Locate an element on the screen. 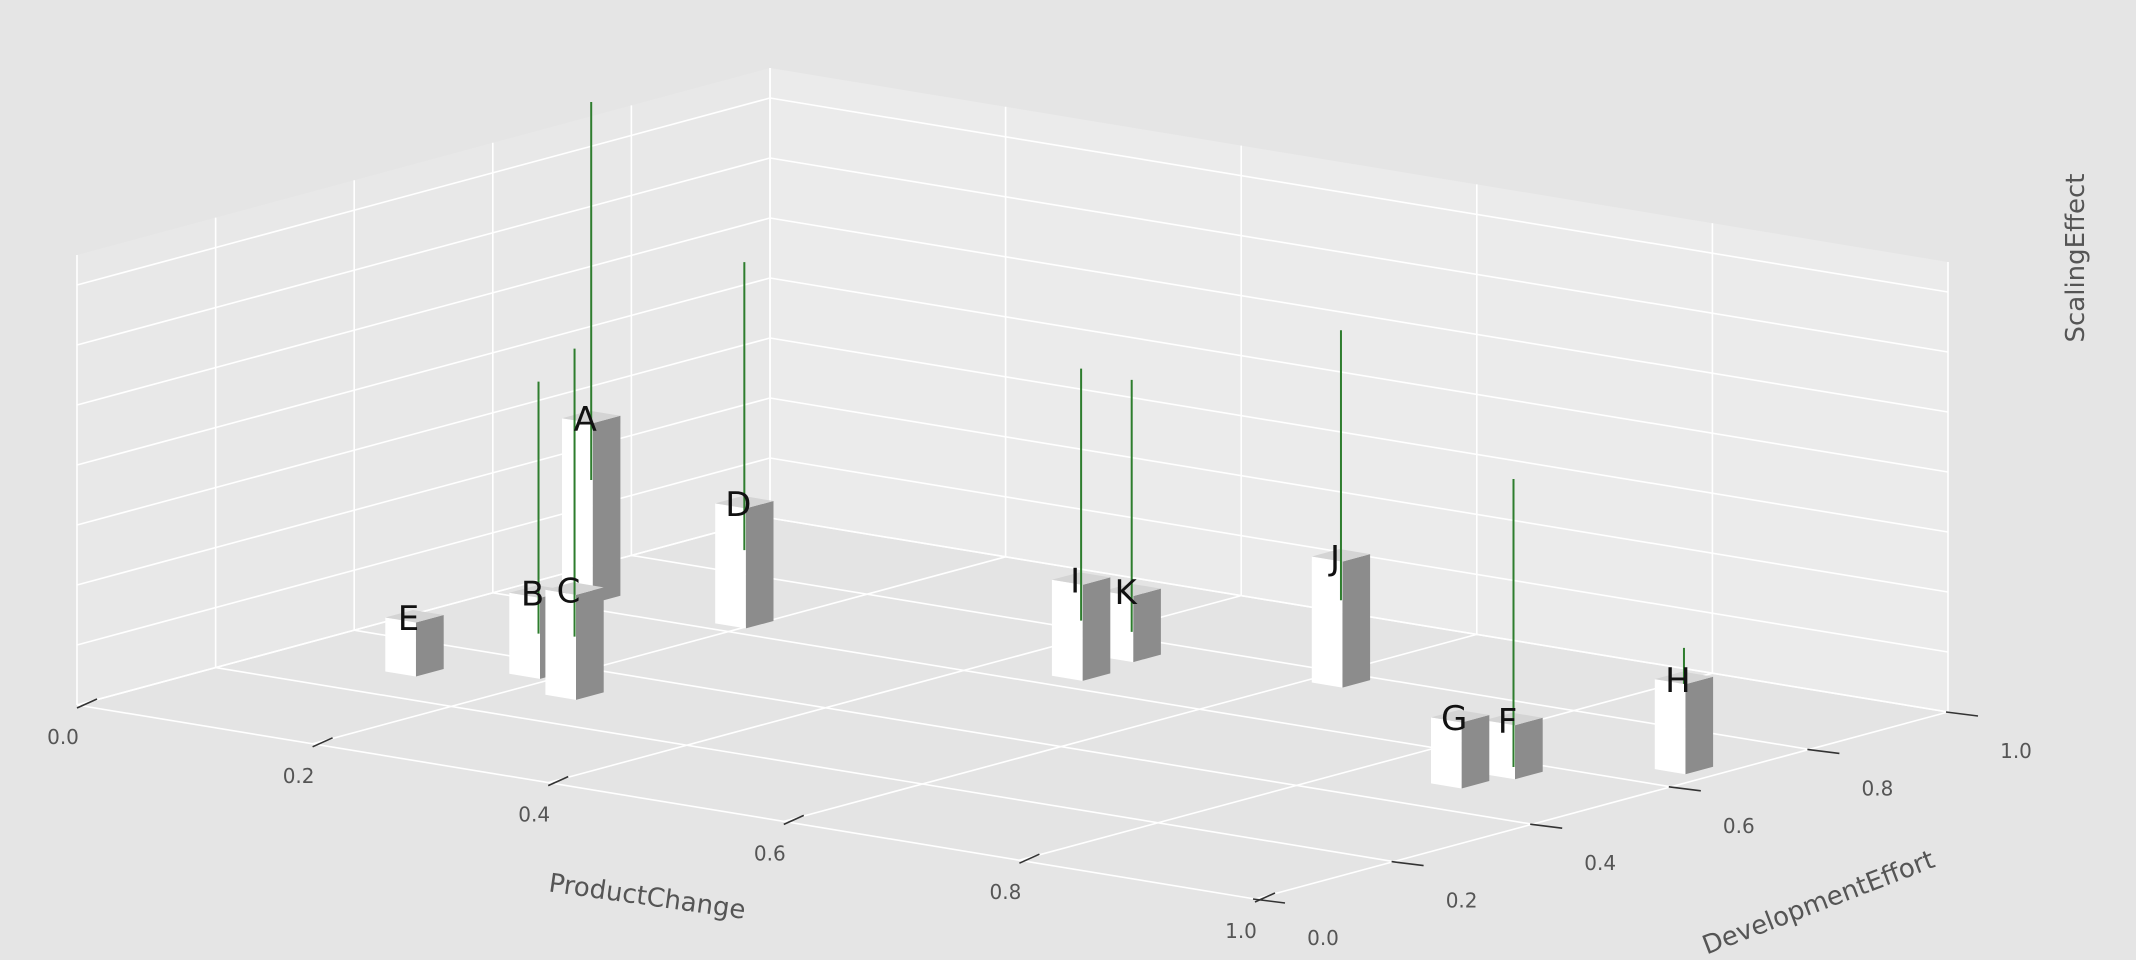 The height and width of the screenshot is (960, 2136). bar-side-F is located at coordinates (1529, 748).